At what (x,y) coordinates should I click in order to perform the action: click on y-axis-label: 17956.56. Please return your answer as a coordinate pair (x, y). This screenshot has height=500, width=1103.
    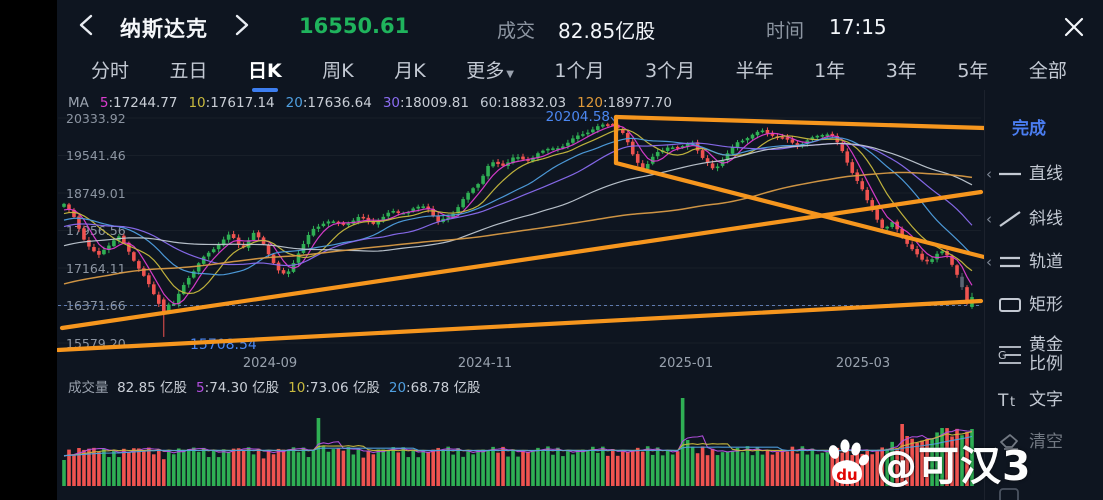
    Looking at the image, I should click on (96, 230).